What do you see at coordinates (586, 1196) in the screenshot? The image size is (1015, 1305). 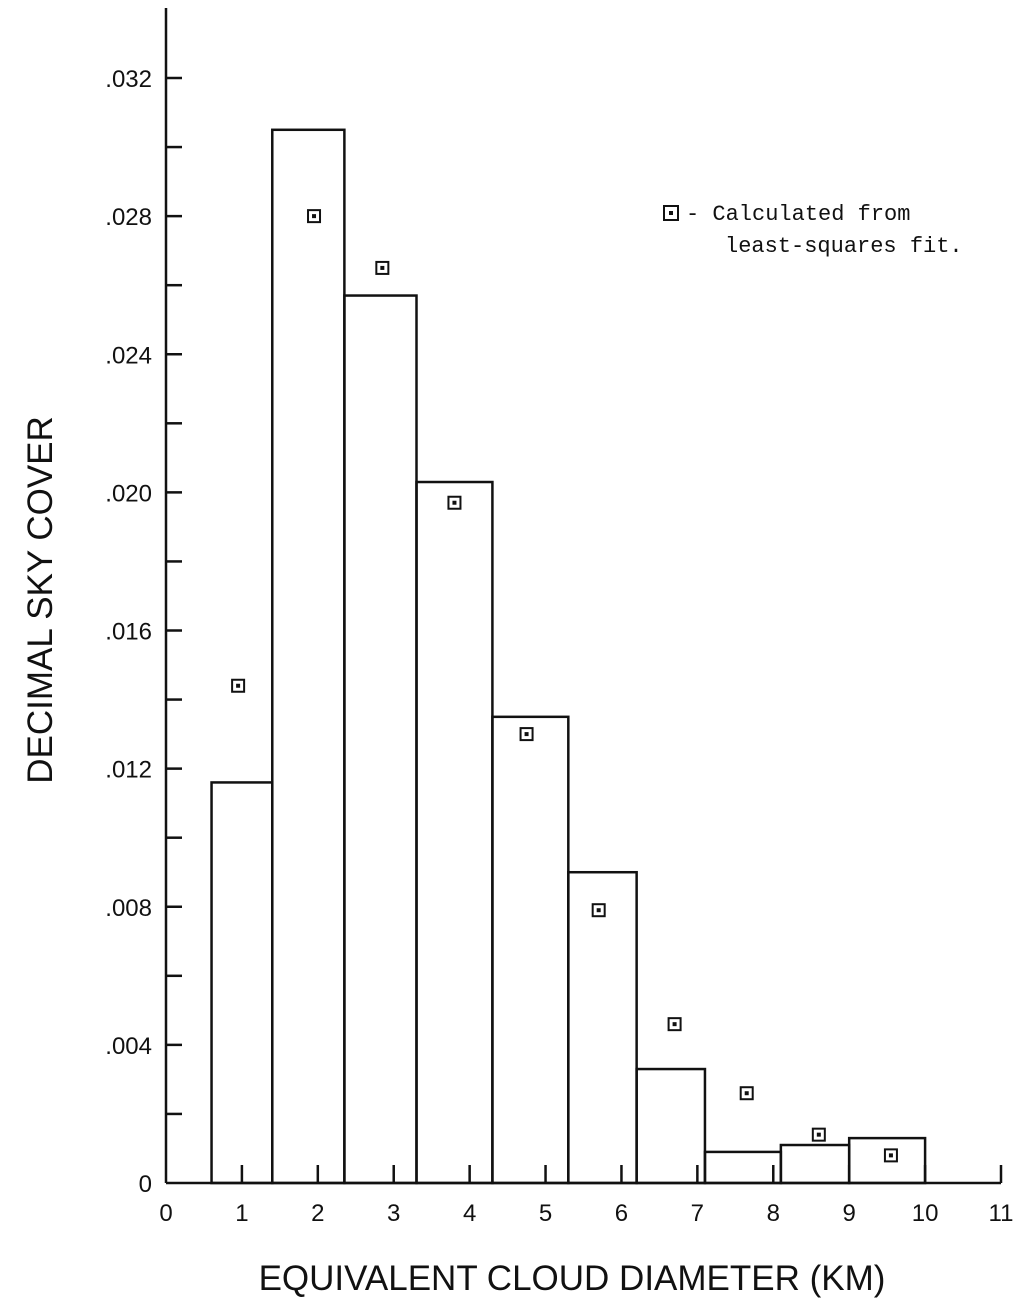 I see `x-axis-ticks: 0 1 2 3 4 5 6 7 8 9 10 11` at bounding box center [586, 1196].